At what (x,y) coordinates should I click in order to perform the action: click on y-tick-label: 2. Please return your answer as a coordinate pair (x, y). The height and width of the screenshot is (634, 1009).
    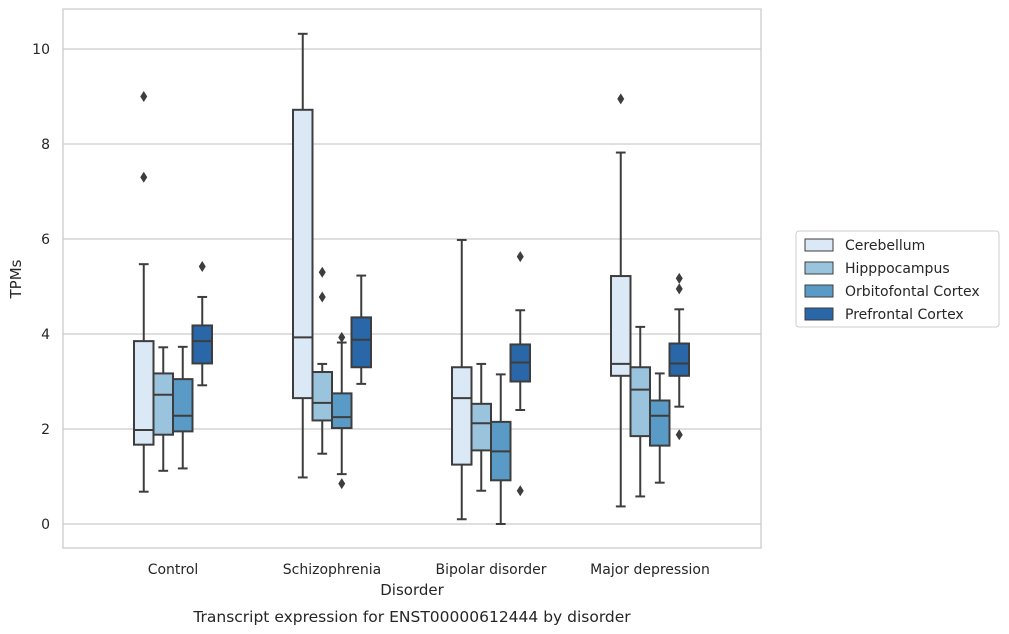
    Looking at the image, I should click on (45, 430).